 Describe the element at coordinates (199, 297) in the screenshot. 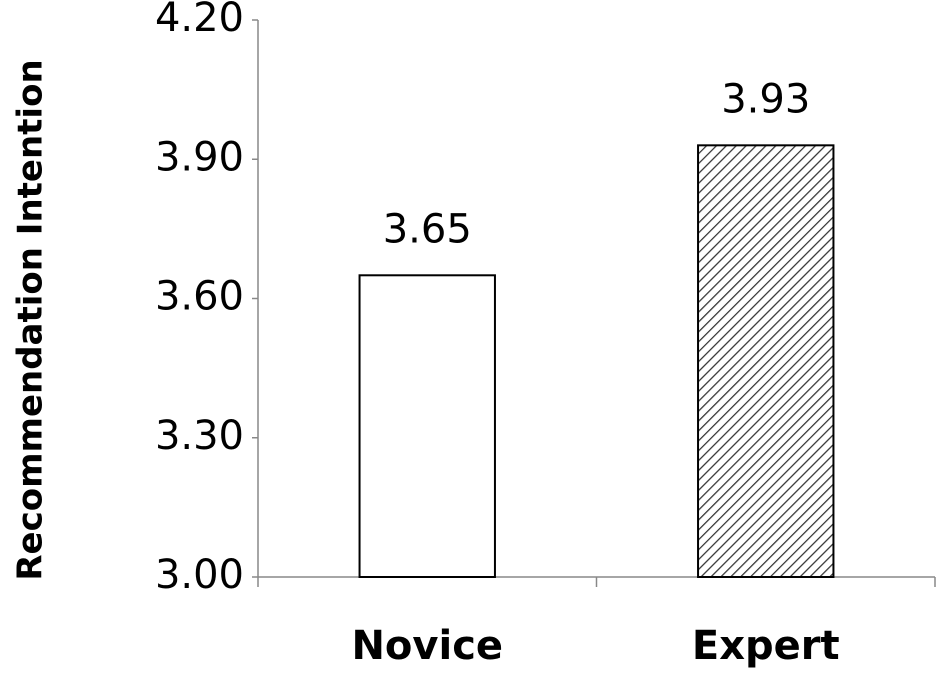

I see `y-tick-label: 3.60` at that location.